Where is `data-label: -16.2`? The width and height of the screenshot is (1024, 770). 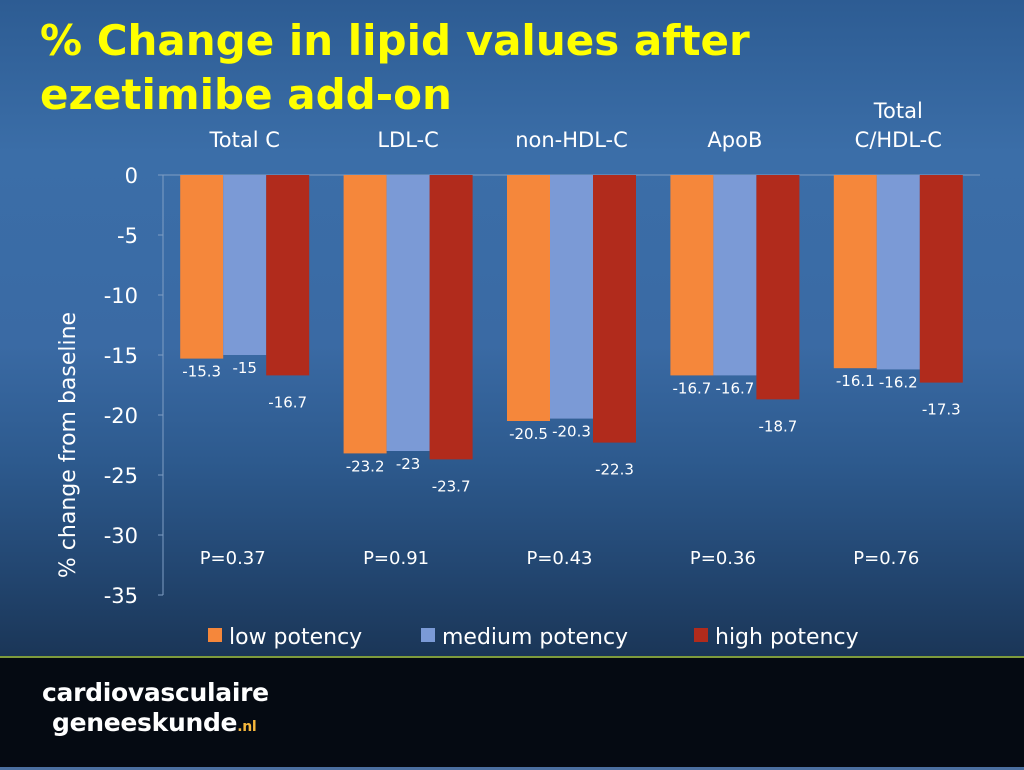
data-label: -16.2 is located at coordinates (898, 382).